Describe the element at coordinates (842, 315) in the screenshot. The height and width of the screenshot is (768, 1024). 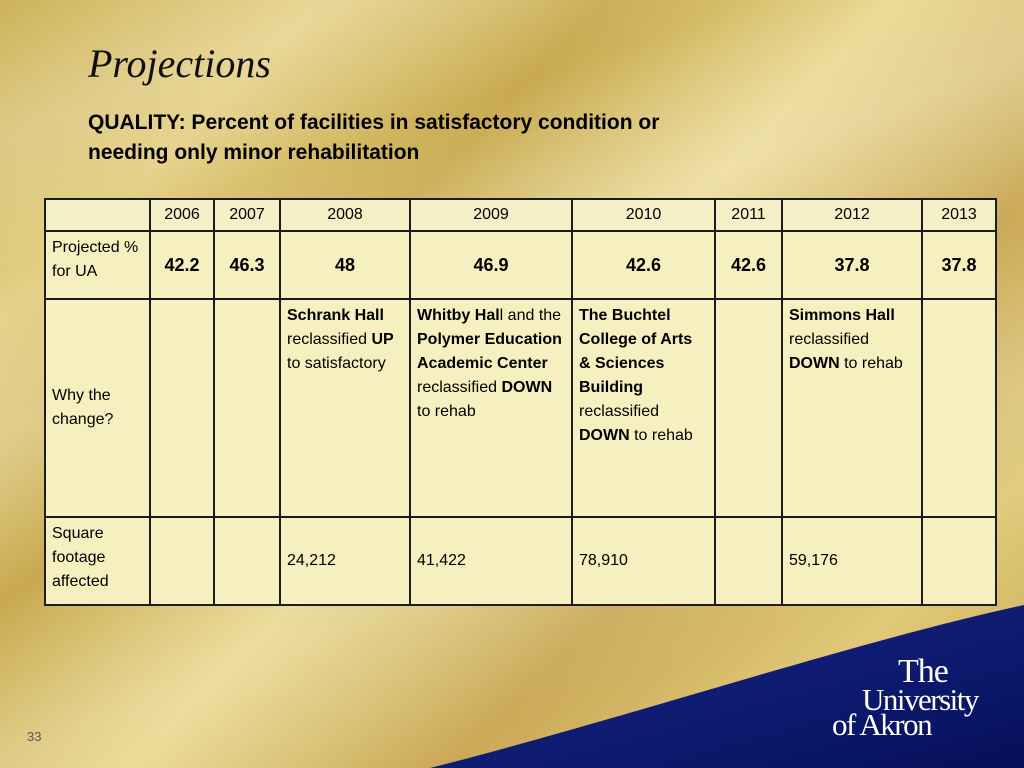
I see `why-2012-building: Simmons Hall` at that location.